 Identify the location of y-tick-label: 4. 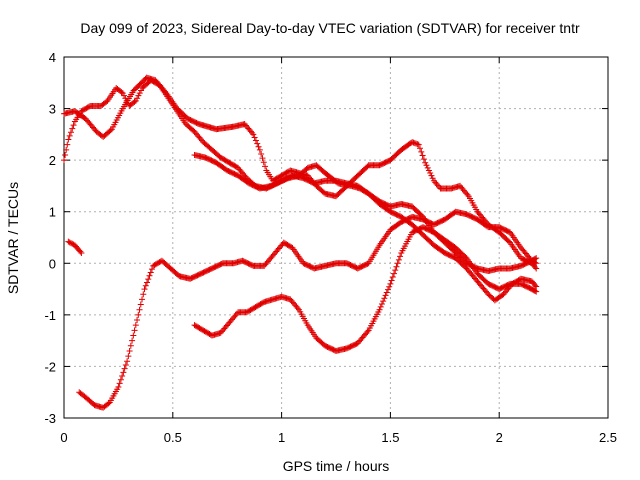
(52, 57).